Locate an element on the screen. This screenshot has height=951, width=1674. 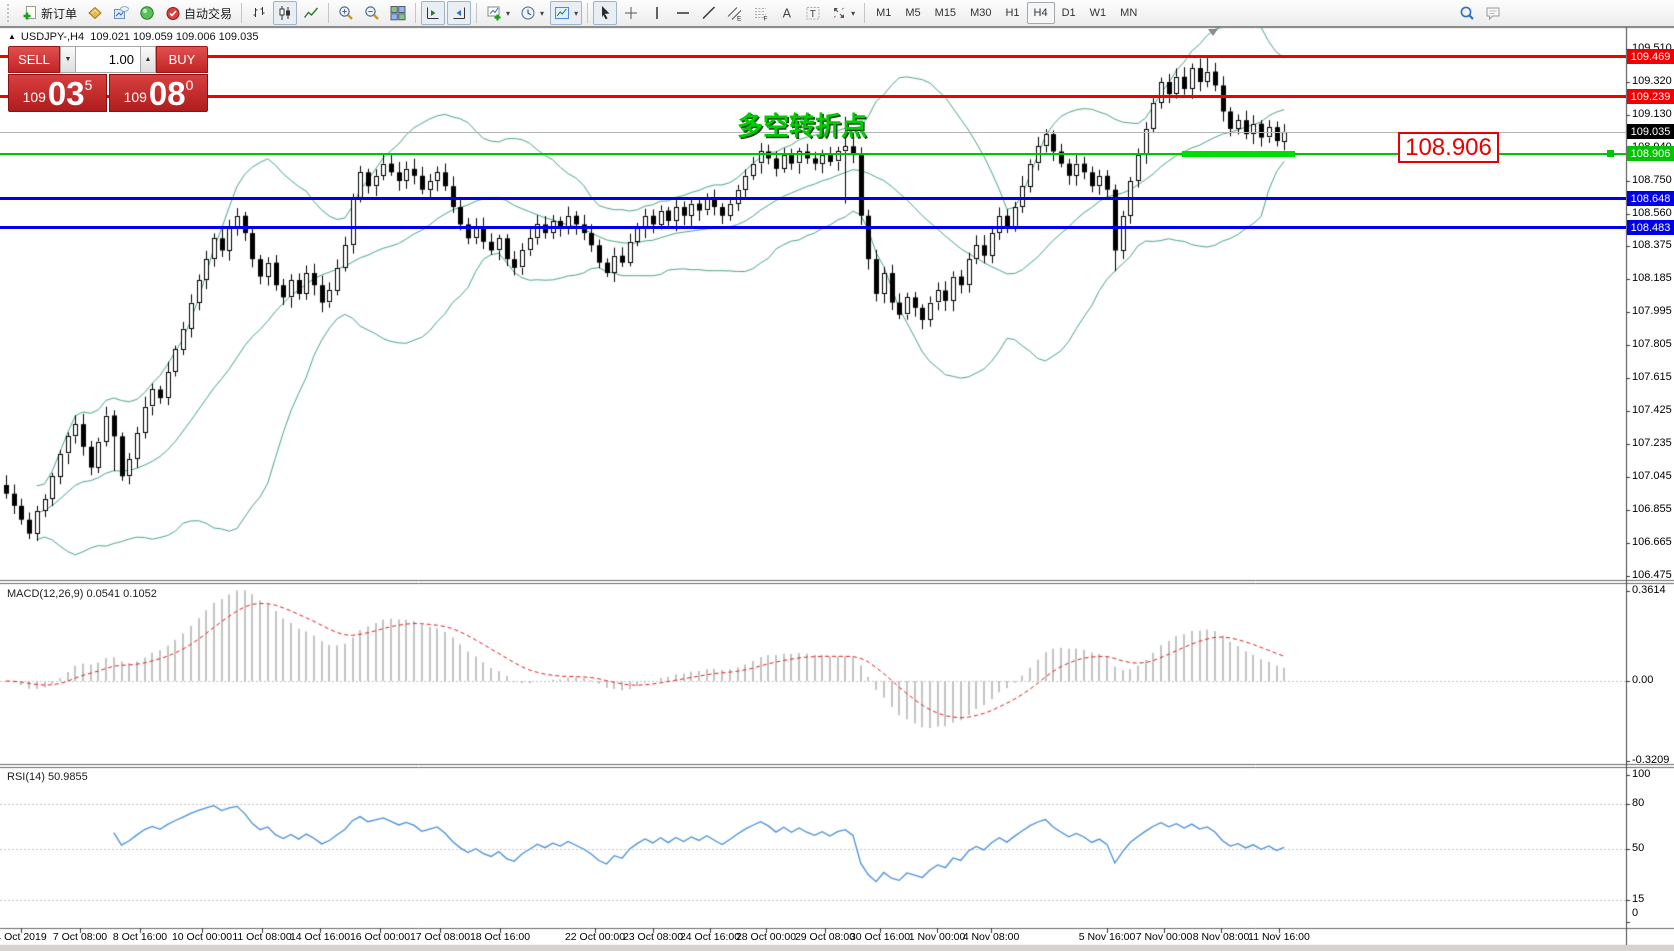
arrows-tool-button: ▾ is located at coordinates (843, 13).